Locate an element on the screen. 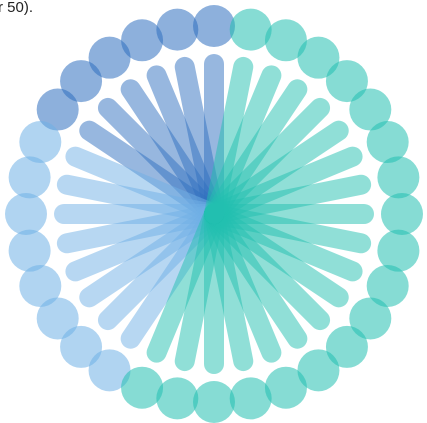 Image resolution: width=427 pixels, height=423 pixels. ray is located at coordinates (229, 140).